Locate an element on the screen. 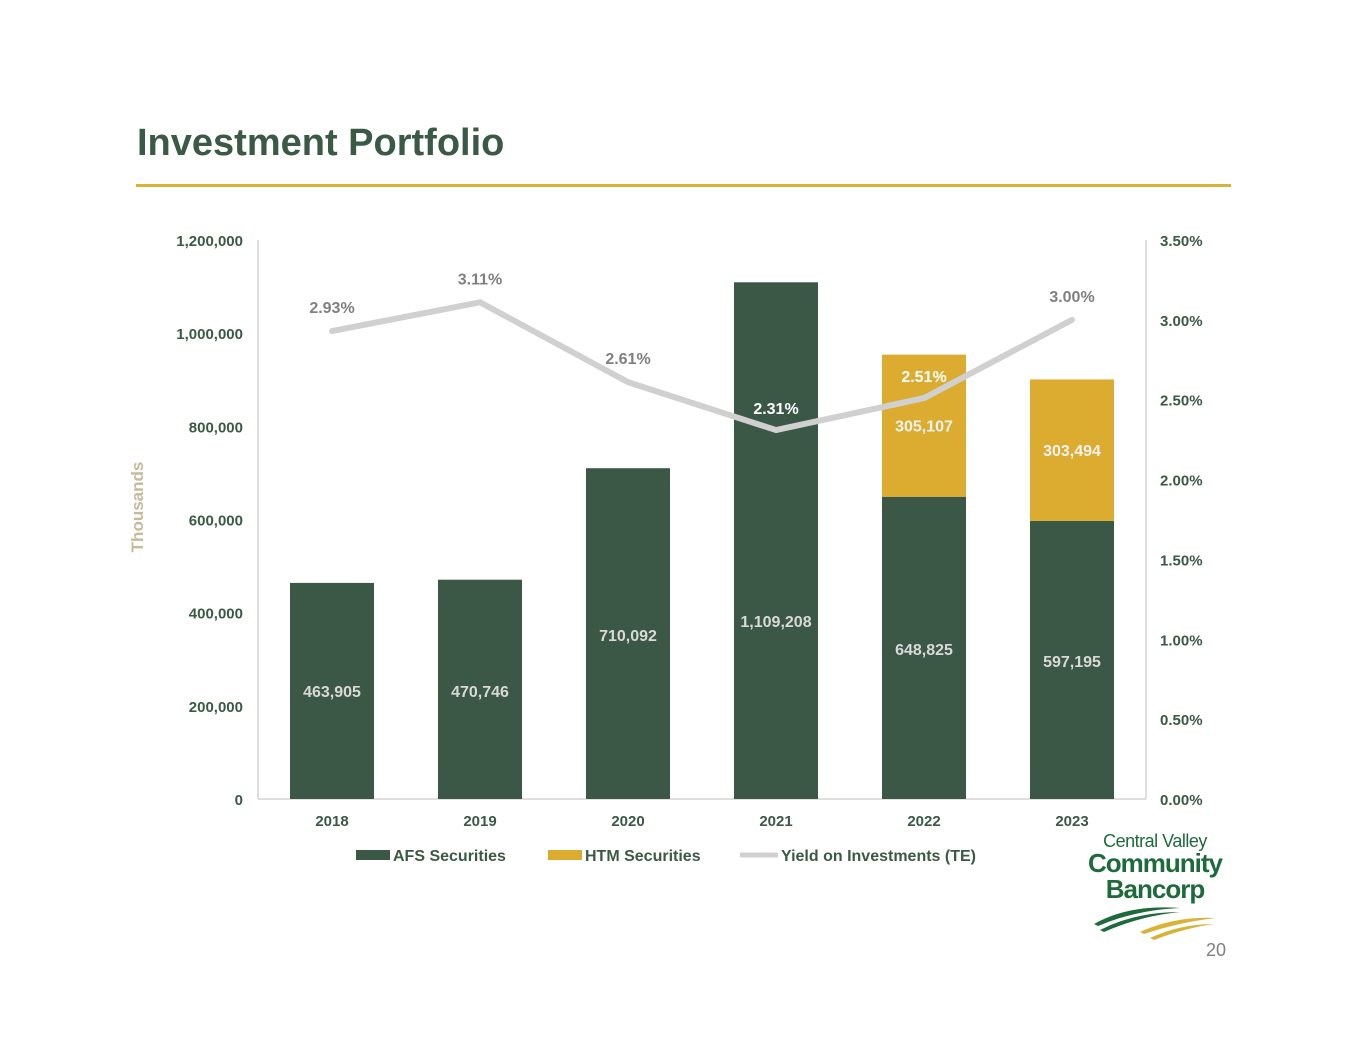 The width and height of the screenshot is (1365, 1055). title-divider is located at coordinates (683, 185).